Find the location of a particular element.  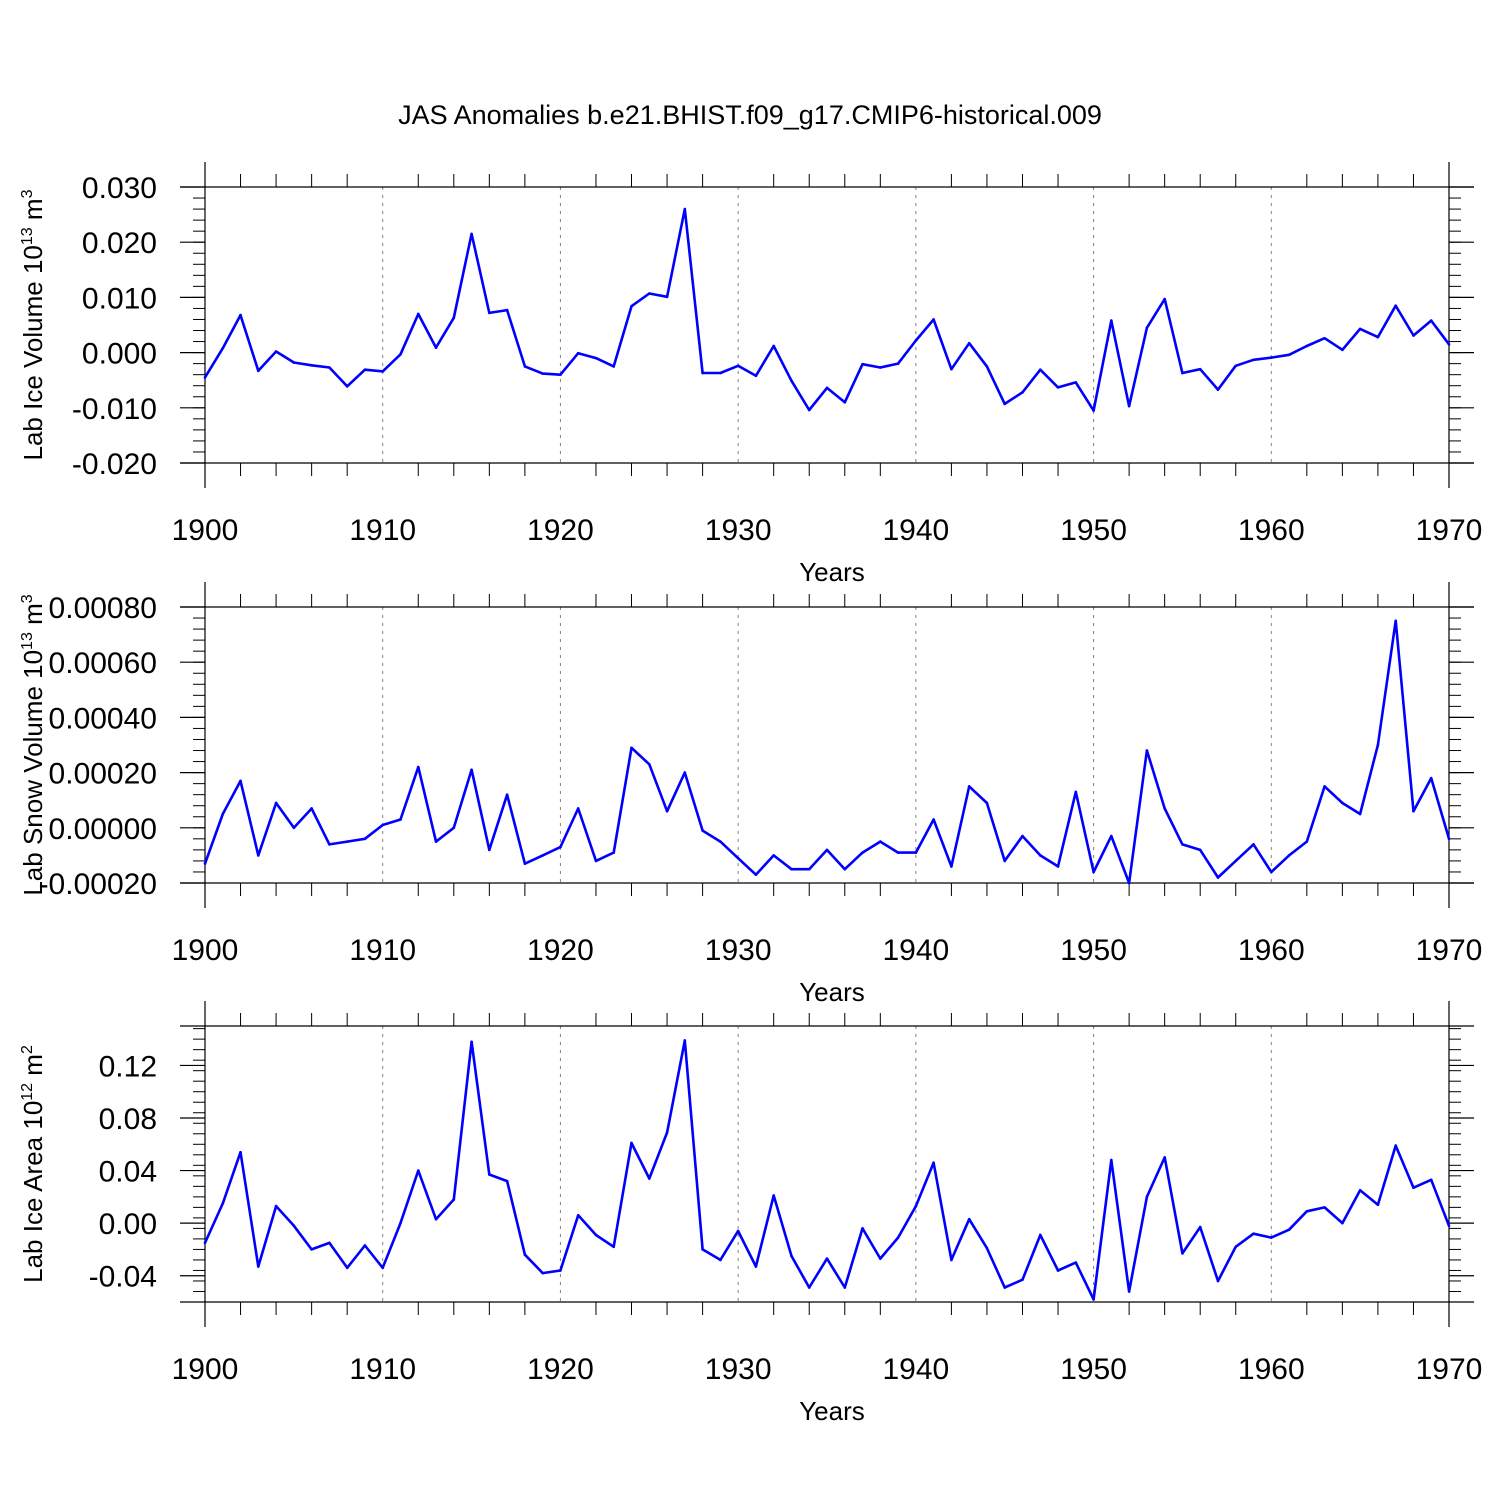

y-axis-label-exponent: 13 is located at coordinates (27, 641).